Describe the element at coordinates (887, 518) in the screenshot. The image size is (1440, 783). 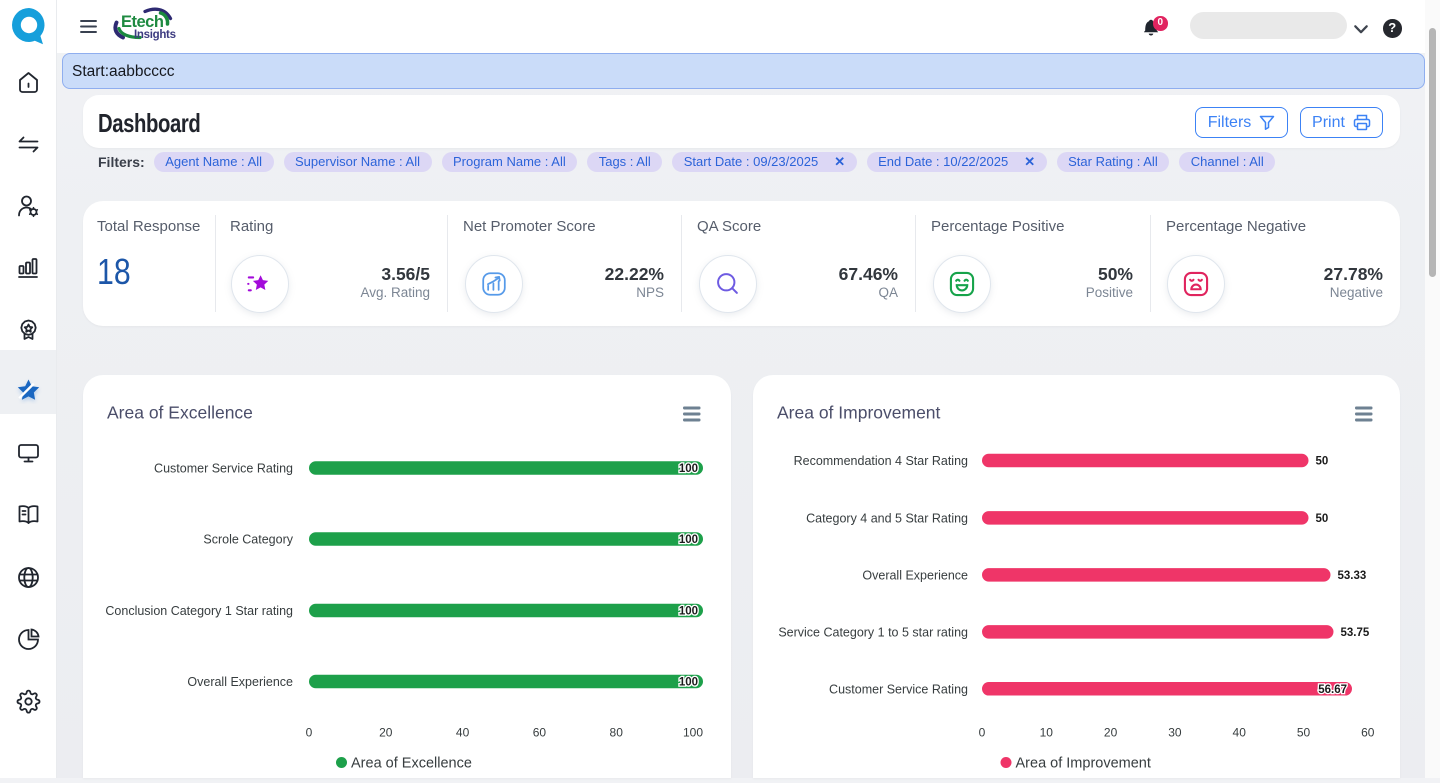
I see `svg-text: Category 4 and 5 Star Rating` at that location.